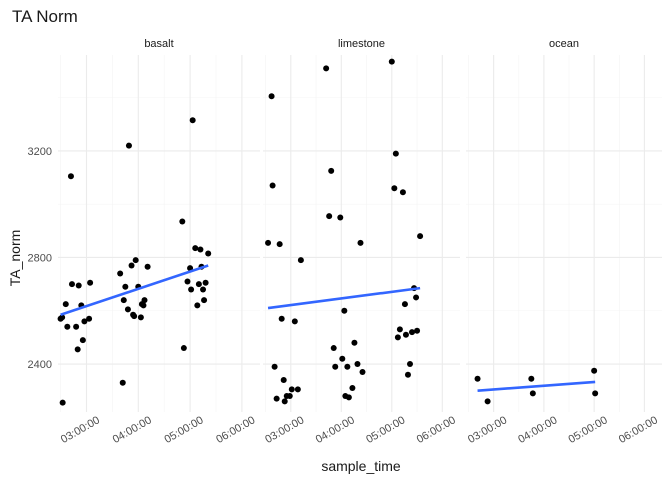 The width and height of the screenshot is (672, 480). Describe the element at coordinates (15, 258) in the screenshot. I see `y-axis-title: TA_norm` at that location.